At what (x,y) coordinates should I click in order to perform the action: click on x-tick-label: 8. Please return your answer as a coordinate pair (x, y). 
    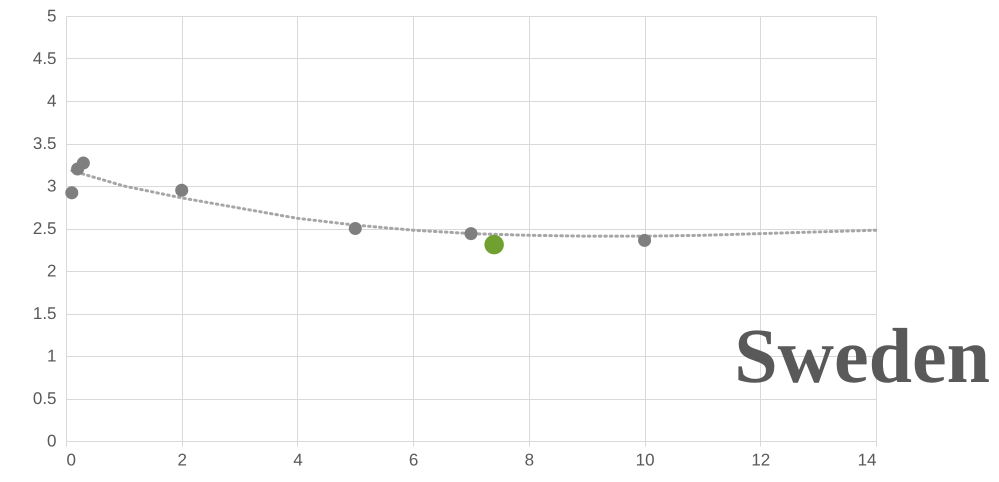
    Looking at the image, I should click on (529, 460).